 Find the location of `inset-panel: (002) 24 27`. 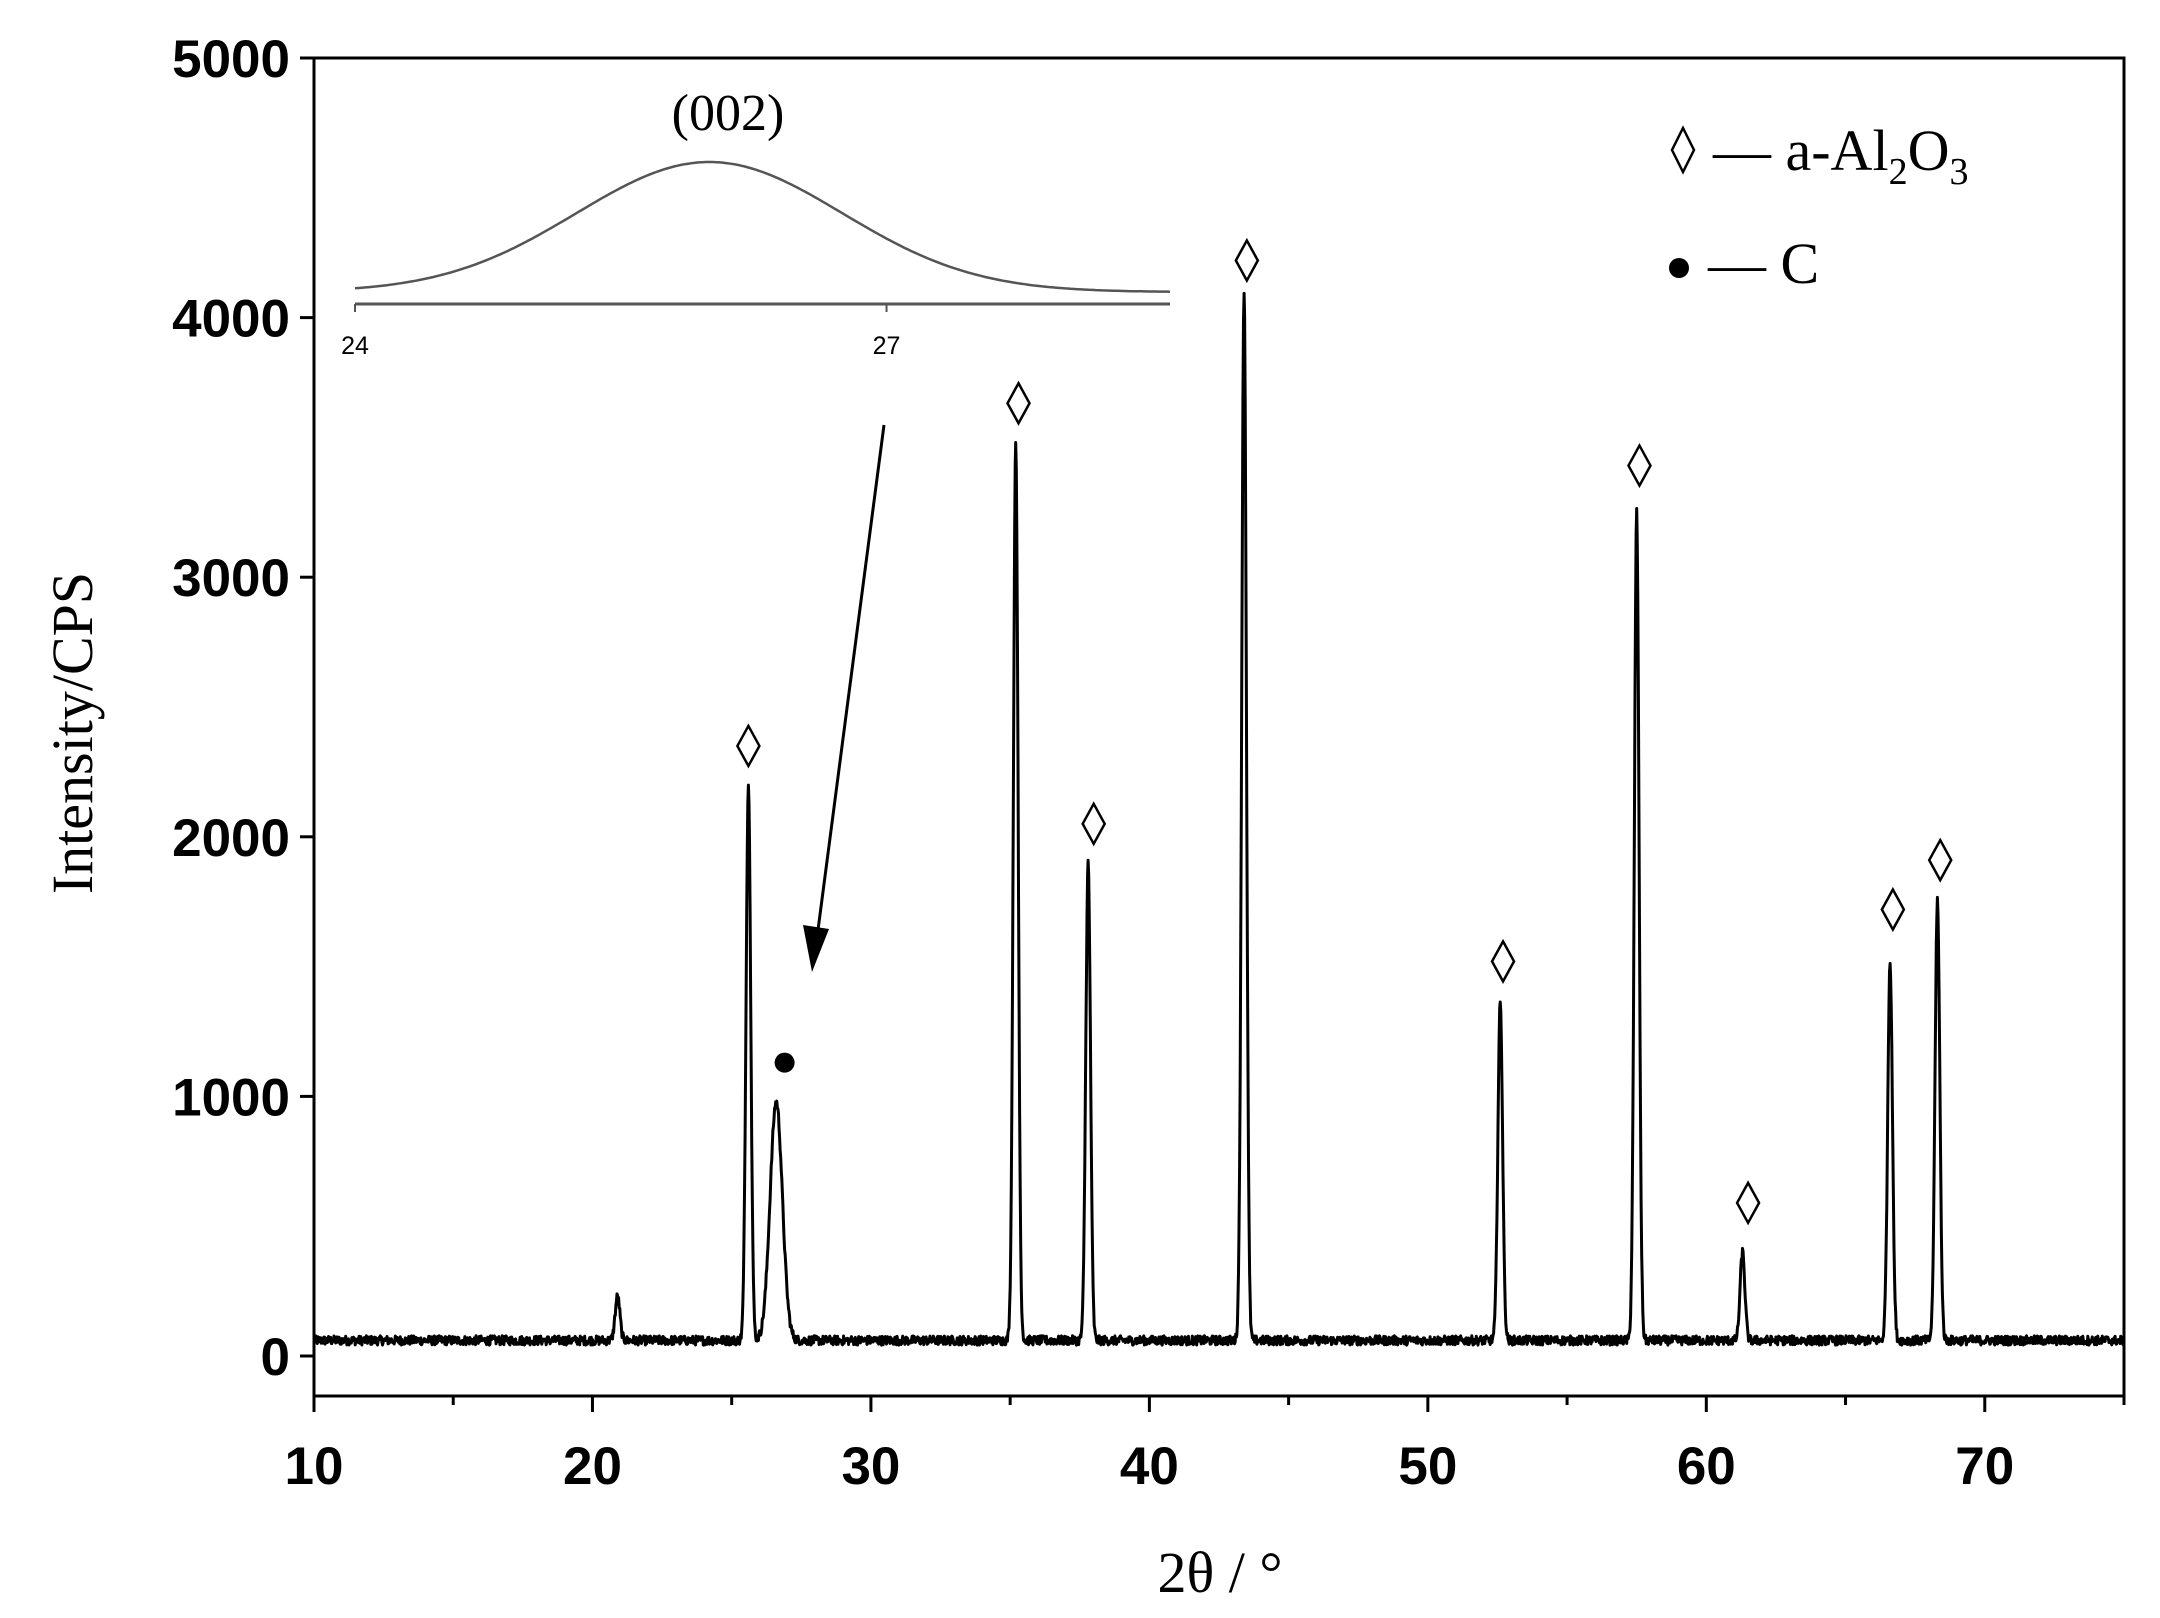

inset-panel: (002) 24 27 is located at coordinates (756, 222).